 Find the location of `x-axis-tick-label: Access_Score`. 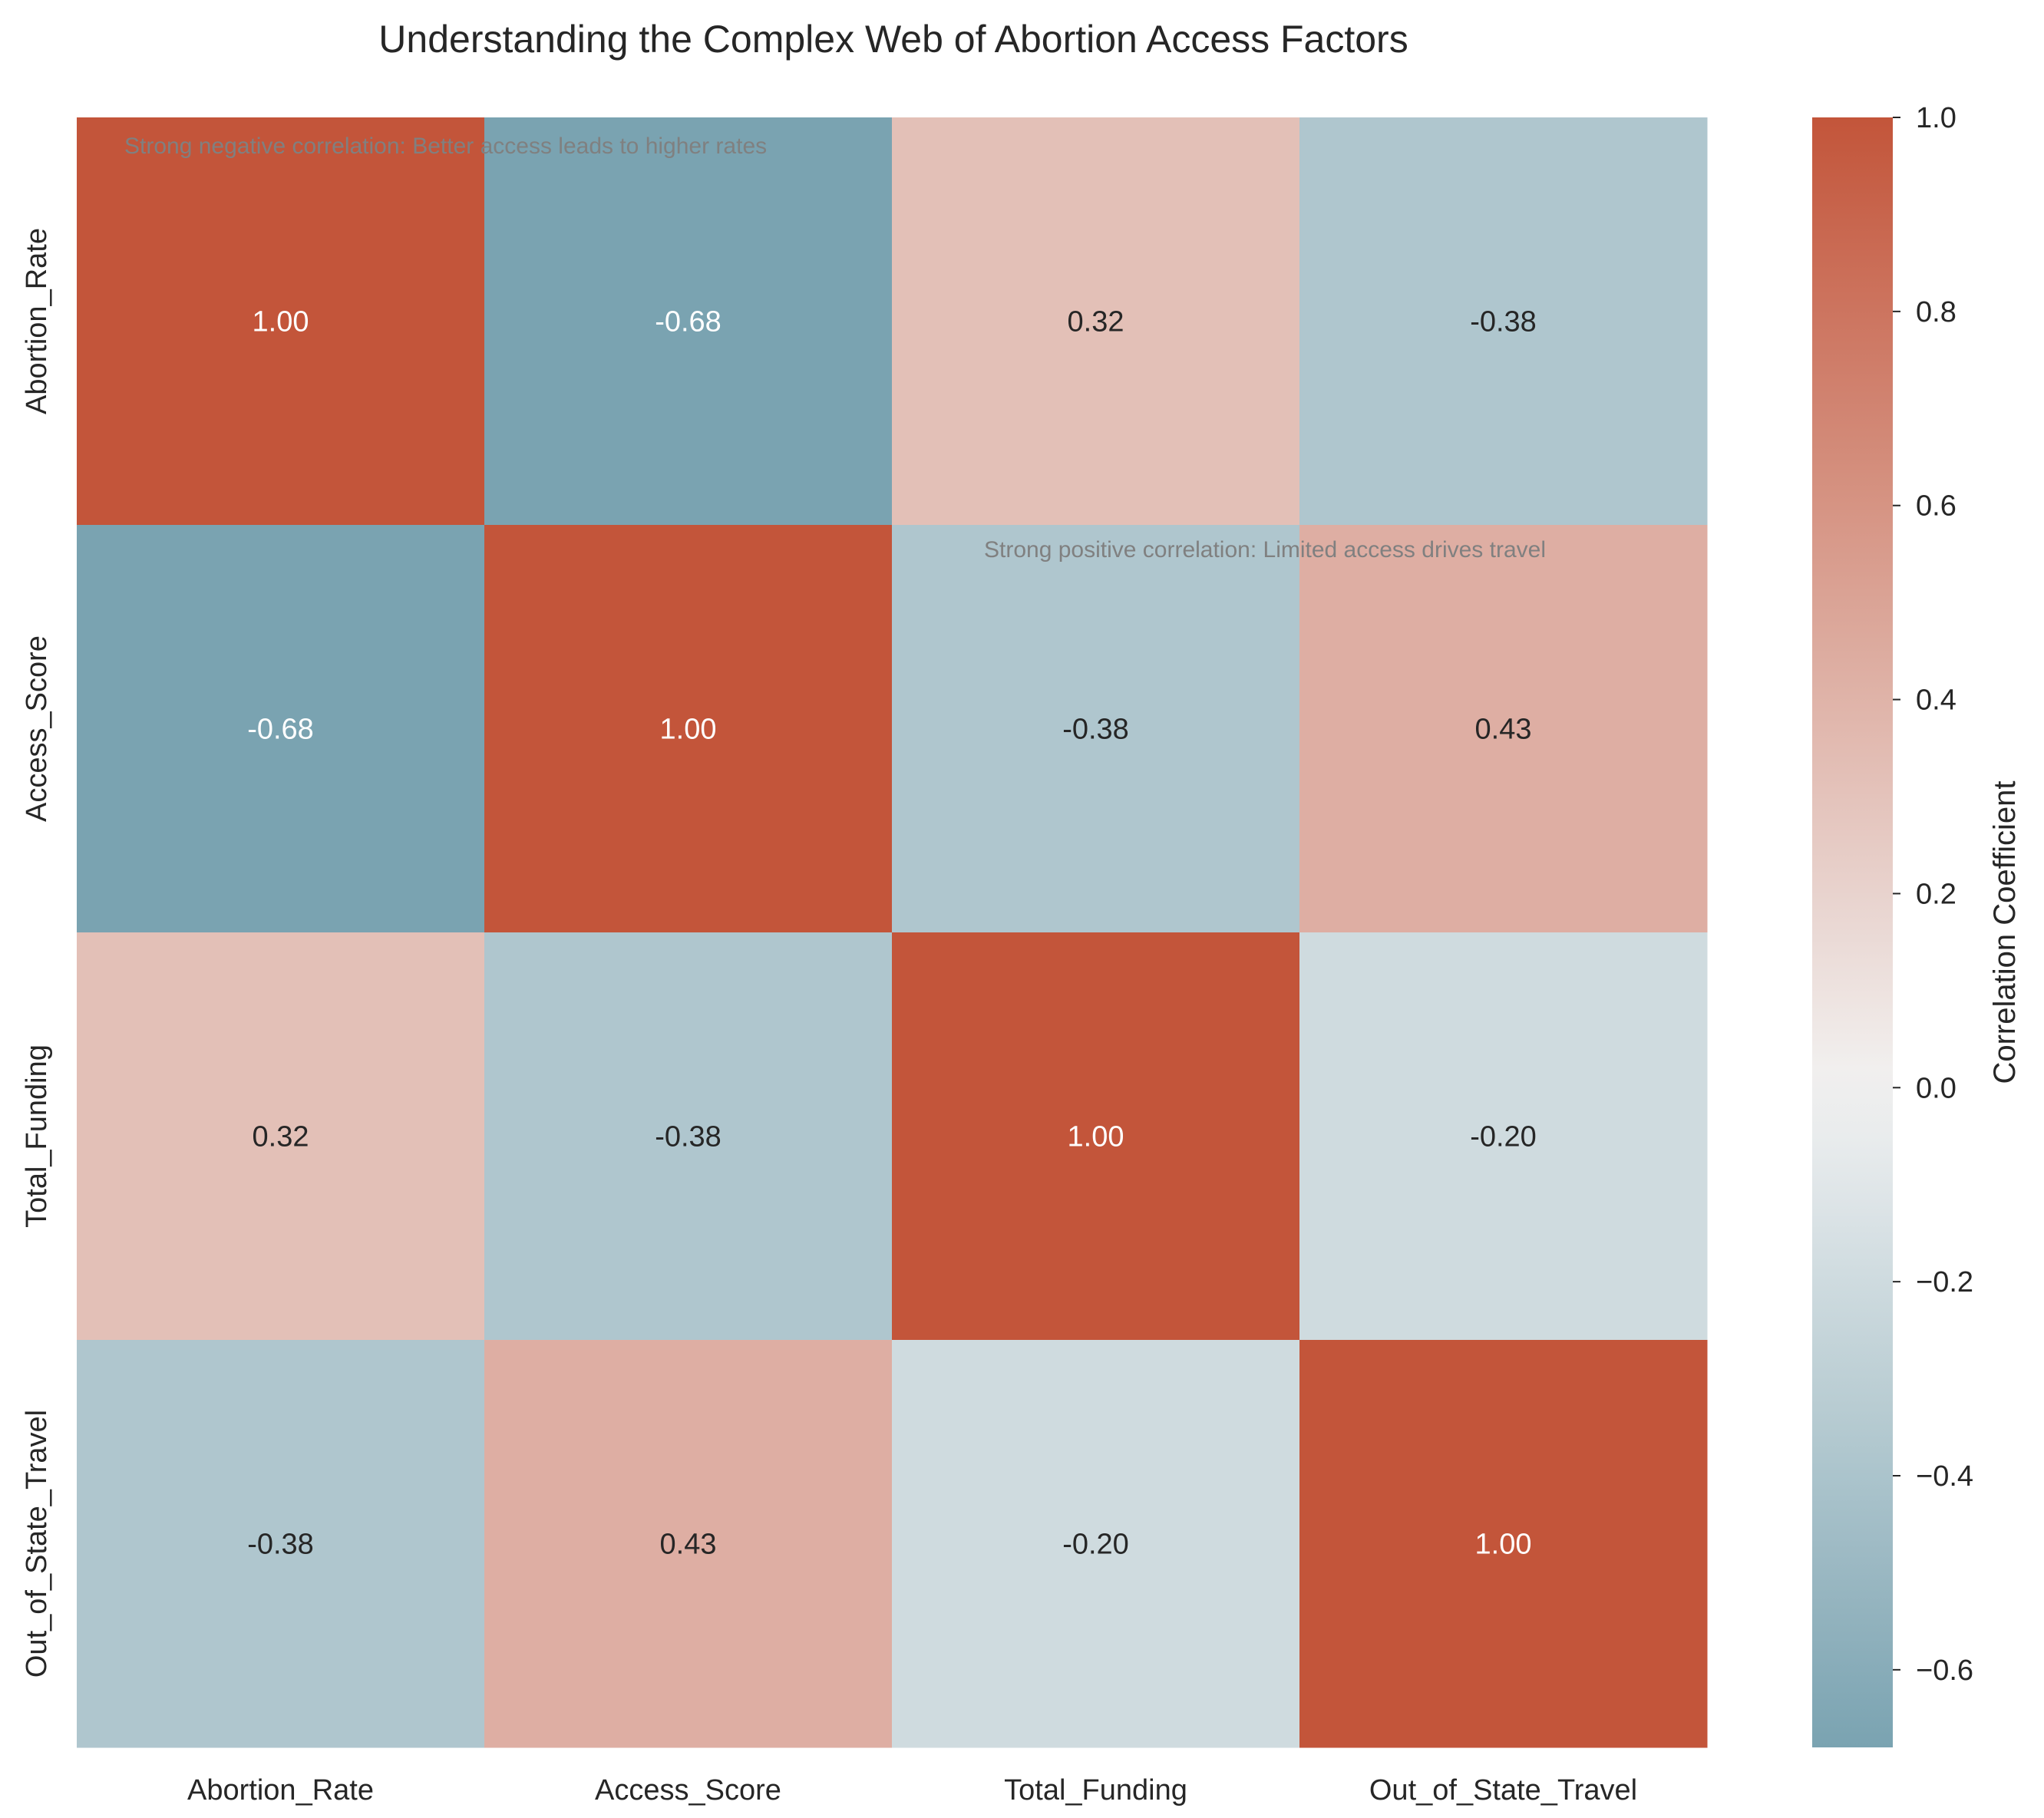

x-axis-tick-label: Access_Score is located at coordinates (688, 1790).